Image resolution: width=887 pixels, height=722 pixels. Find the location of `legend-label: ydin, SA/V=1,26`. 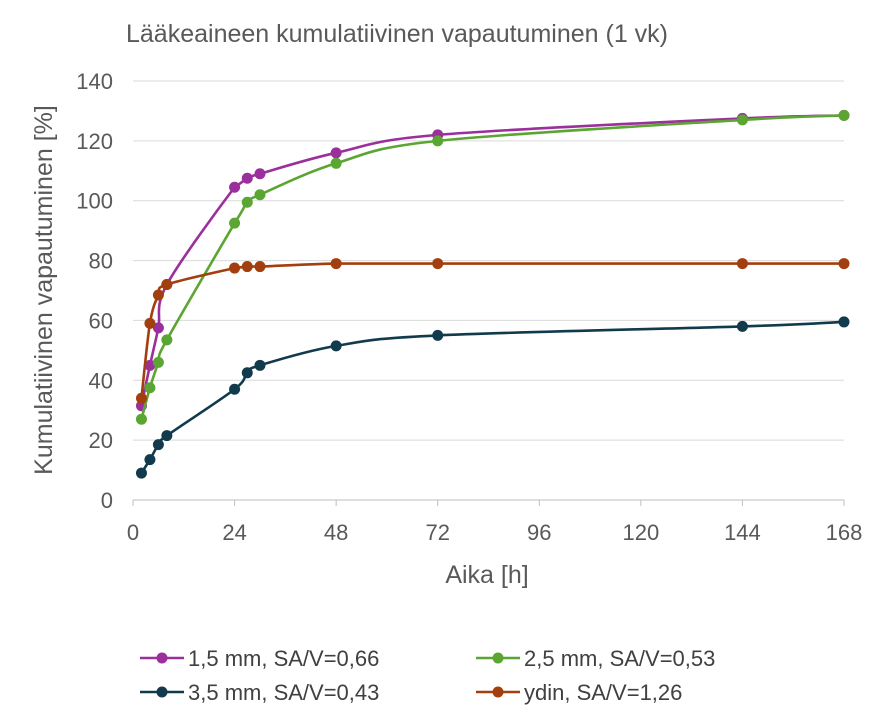

legend-label: ydin, SA/V=1,26 is located at coordinates (603, 692).